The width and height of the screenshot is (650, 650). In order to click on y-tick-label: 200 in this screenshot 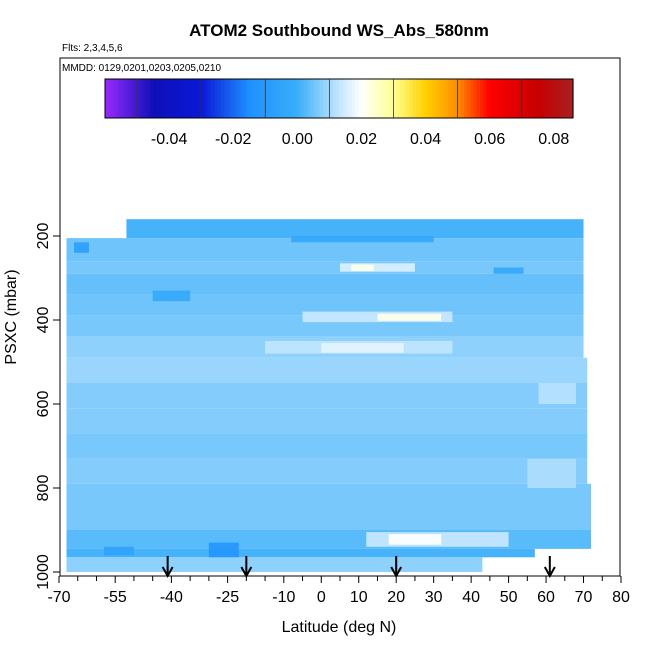, I will do `click(43, 236)`.